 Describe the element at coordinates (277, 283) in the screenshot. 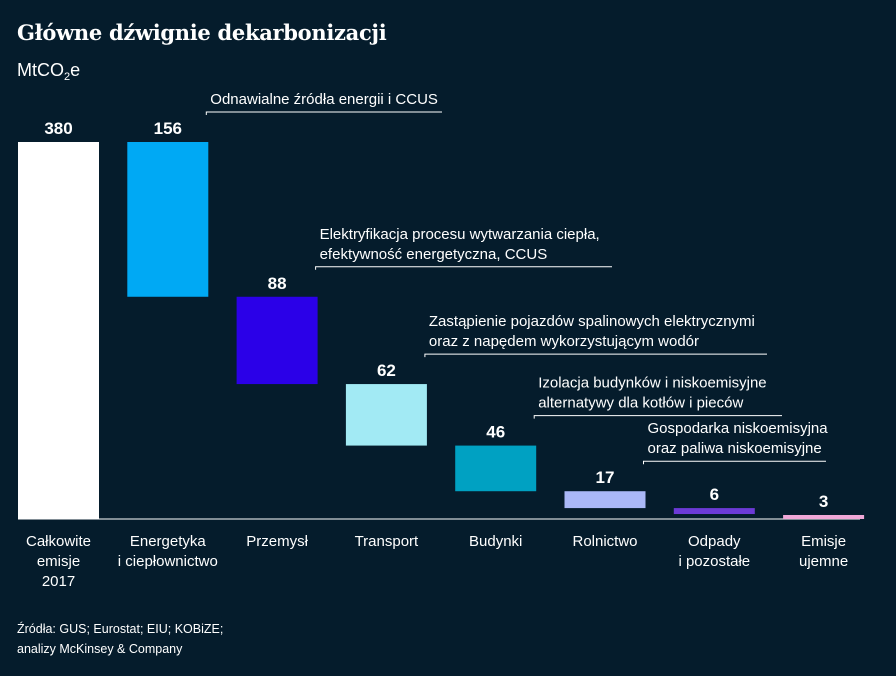

I see `value-label: 88` at that location.